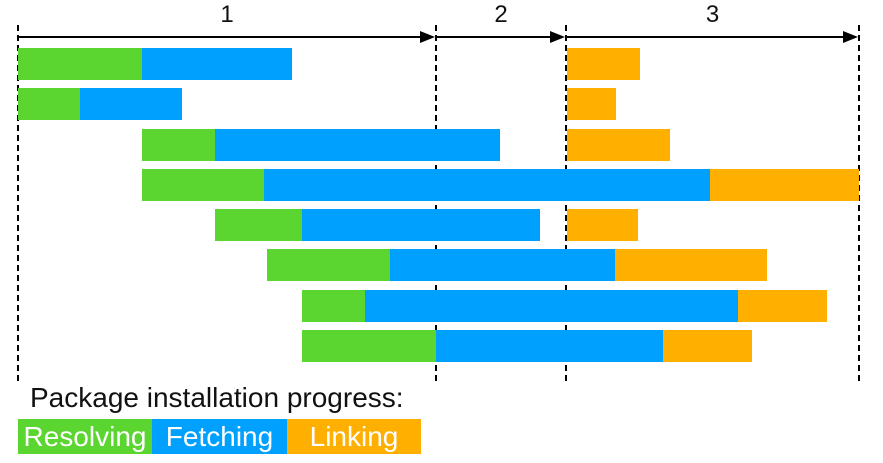 Image resolution: width=883 pixels, height=463 pixels. Describe the element at coordinates (501, 14) in the screenshot. I see `phase-label: 2` at that location.